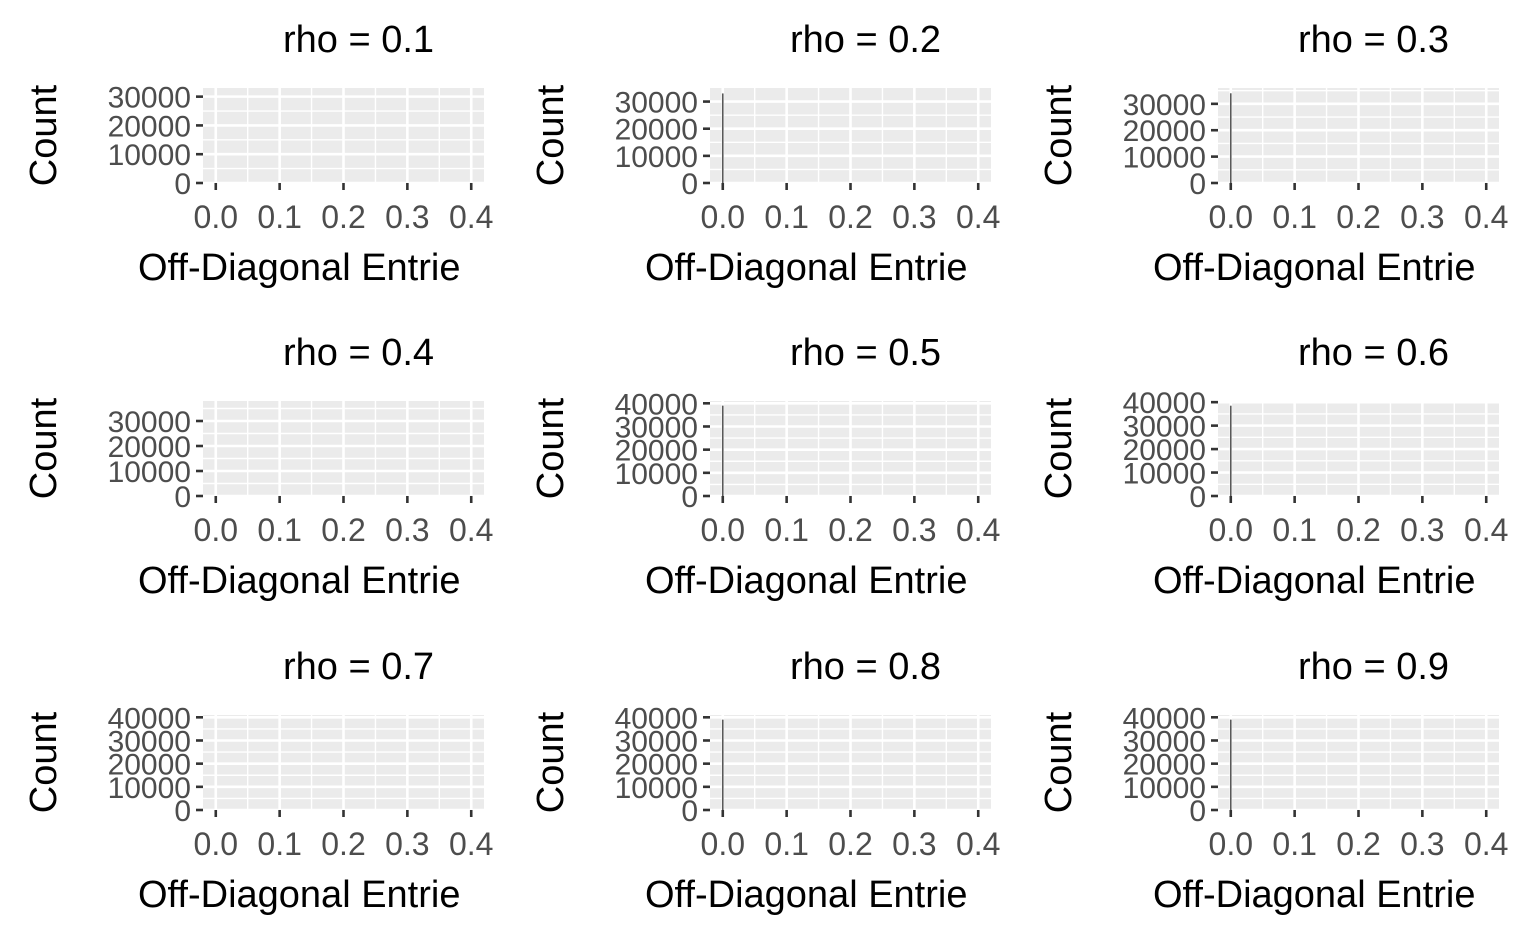 The height and width of the screenshot is (941, 1522). What do you see at coordinates (358, 667) in the screenshot?
I see `panel-title: rho = 0.7` at bounding box center [358, 667].